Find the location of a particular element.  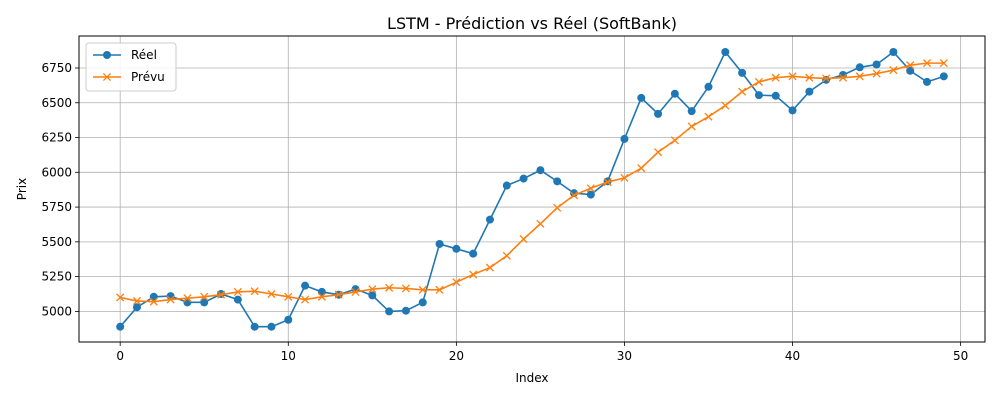

y-tick-label: 5000 is located at coordinates (56, 311).